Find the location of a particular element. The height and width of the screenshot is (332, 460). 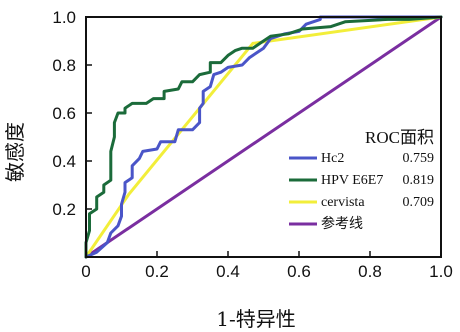

y-axis-ticks: 0.2 0.4 0.6 0.8 1.0 is located at coordinates (72, 113).